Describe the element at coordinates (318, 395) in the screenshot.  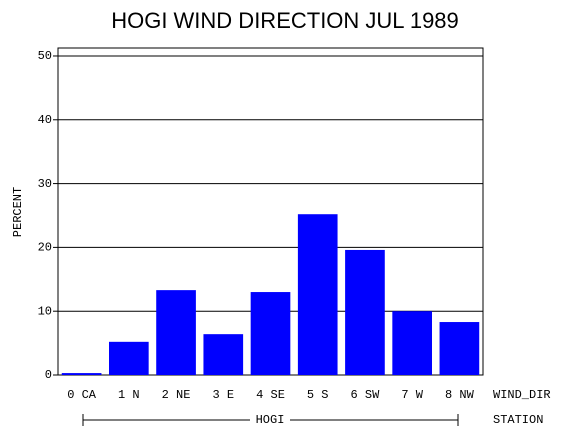
I see `x-tick-label: 5 S` at that location.